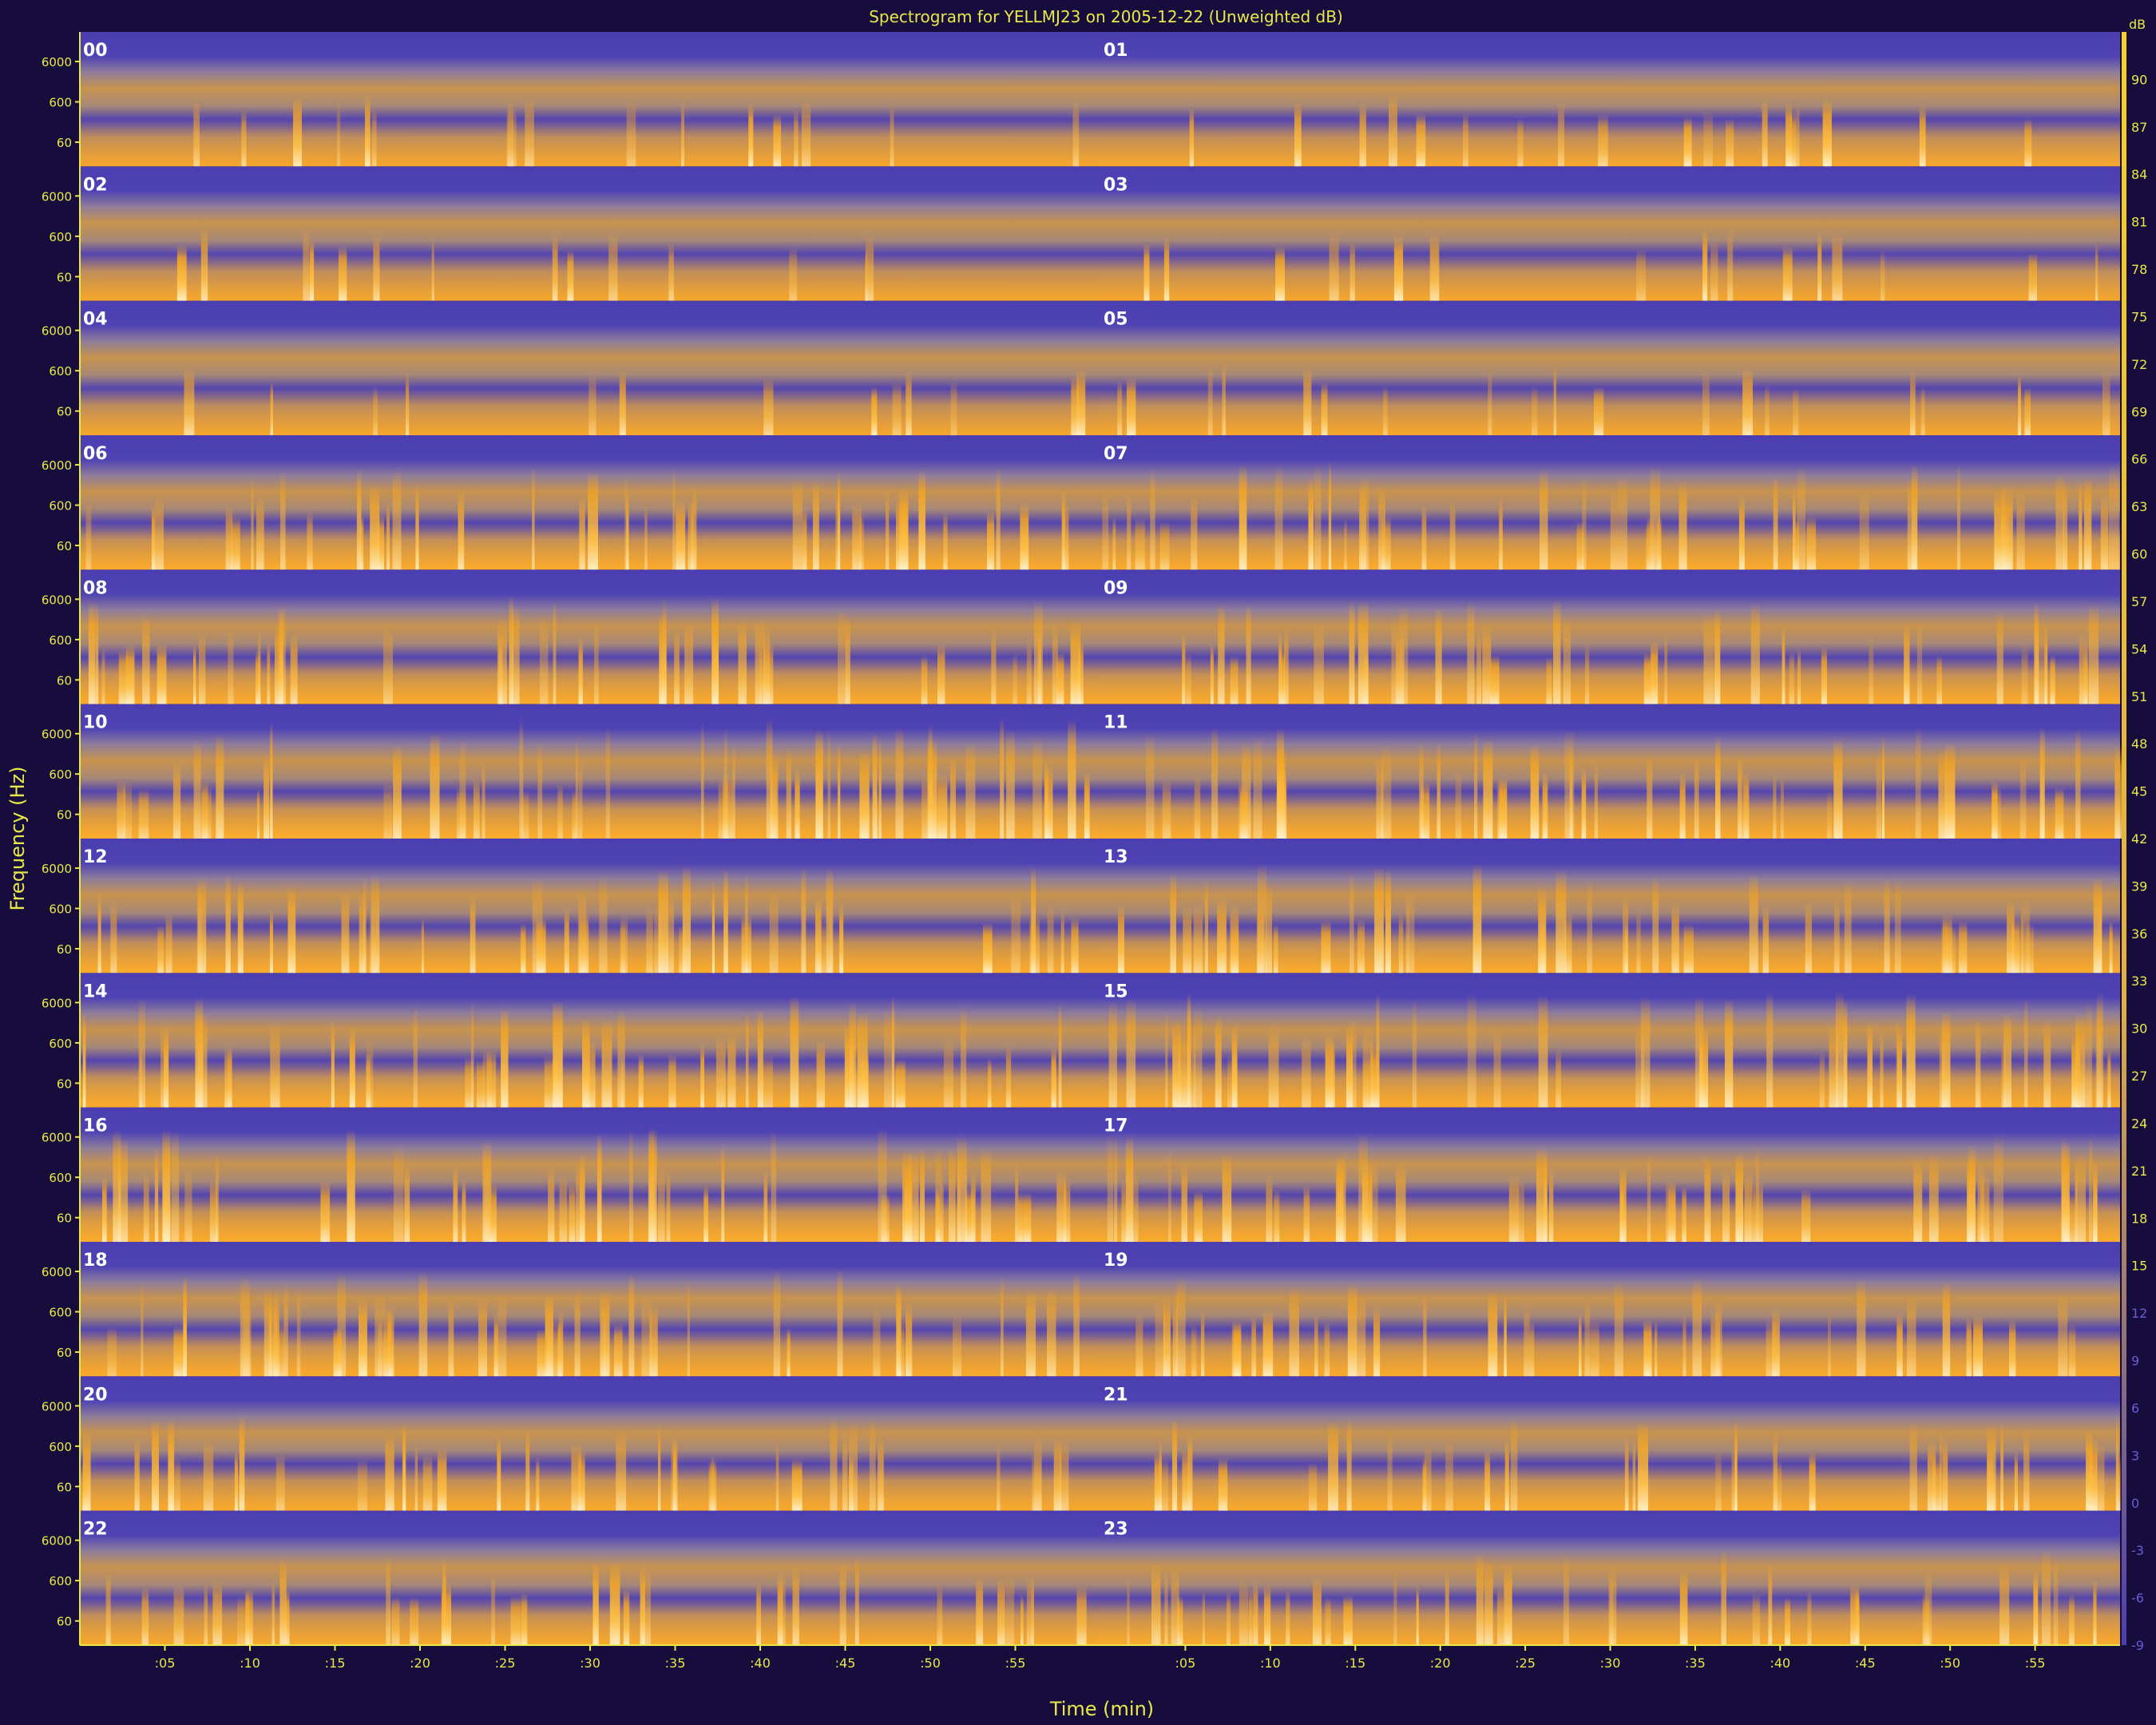 The width and height of the screenshot is (2156, 1725). I want to click on colorbar-tick-label: 15, so click(2139, 1267).